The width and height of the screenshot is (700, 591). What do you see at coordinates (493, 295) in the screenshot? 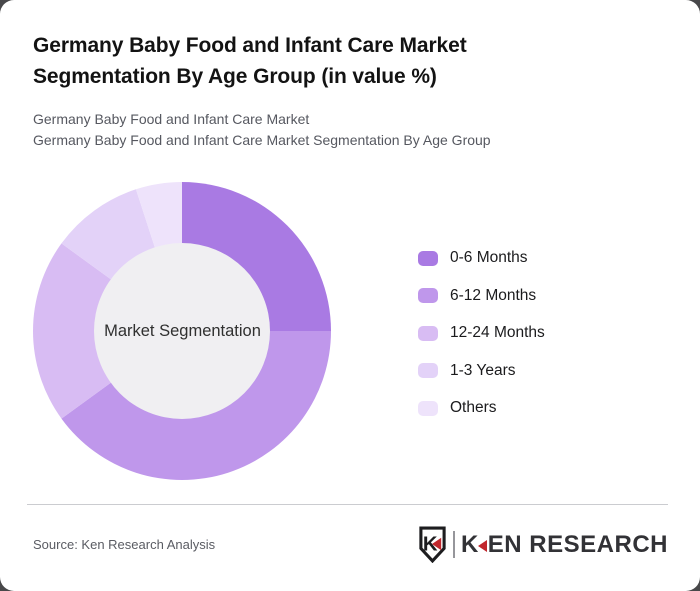
I see `legend-label: 6-12 Months` at bounding box center [493, 295].